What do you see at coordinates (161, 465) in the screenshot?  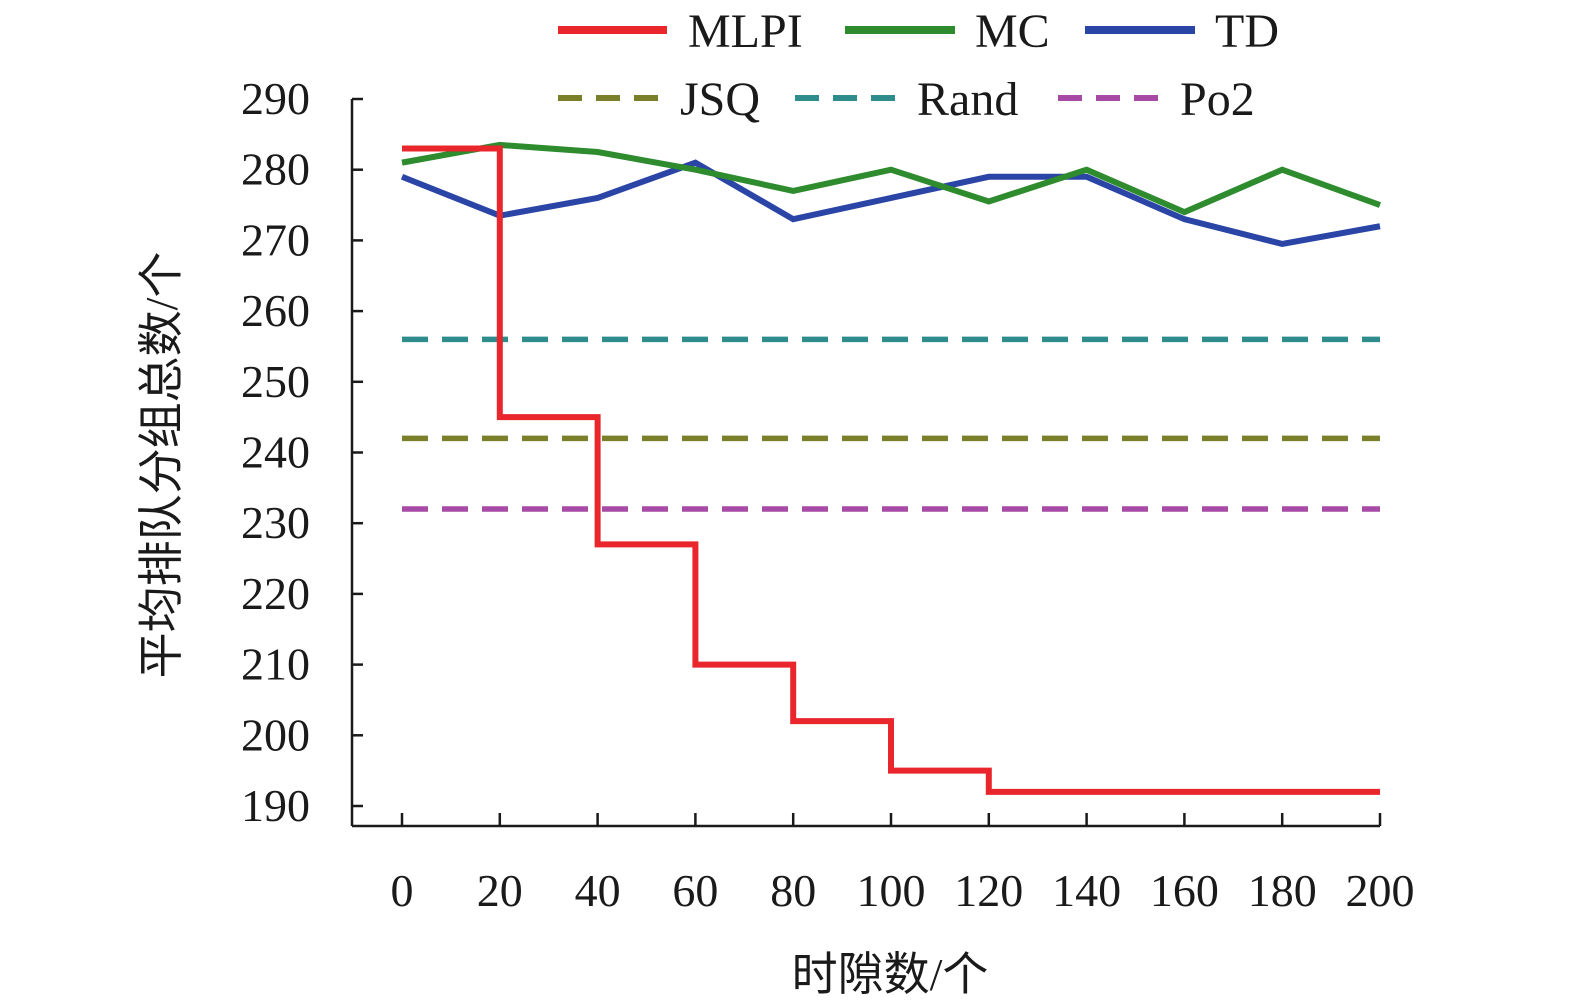 I see `y-axis-label: 平均排队分组总数/个` at bounding box center [161, 465].